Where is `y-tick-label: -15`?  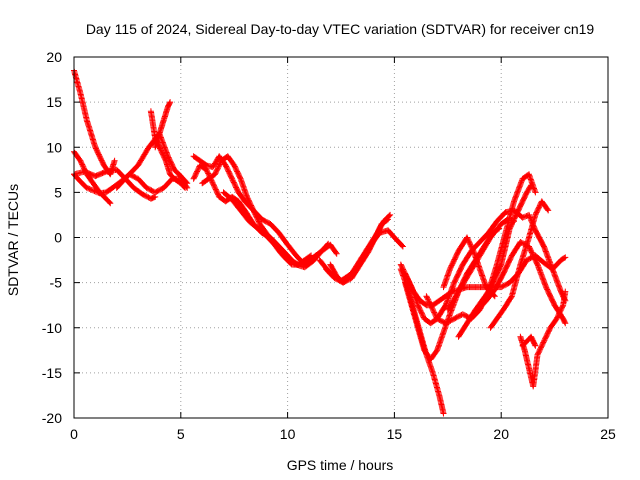 y-tick-label: -15 is located at coordinates (52, 373).